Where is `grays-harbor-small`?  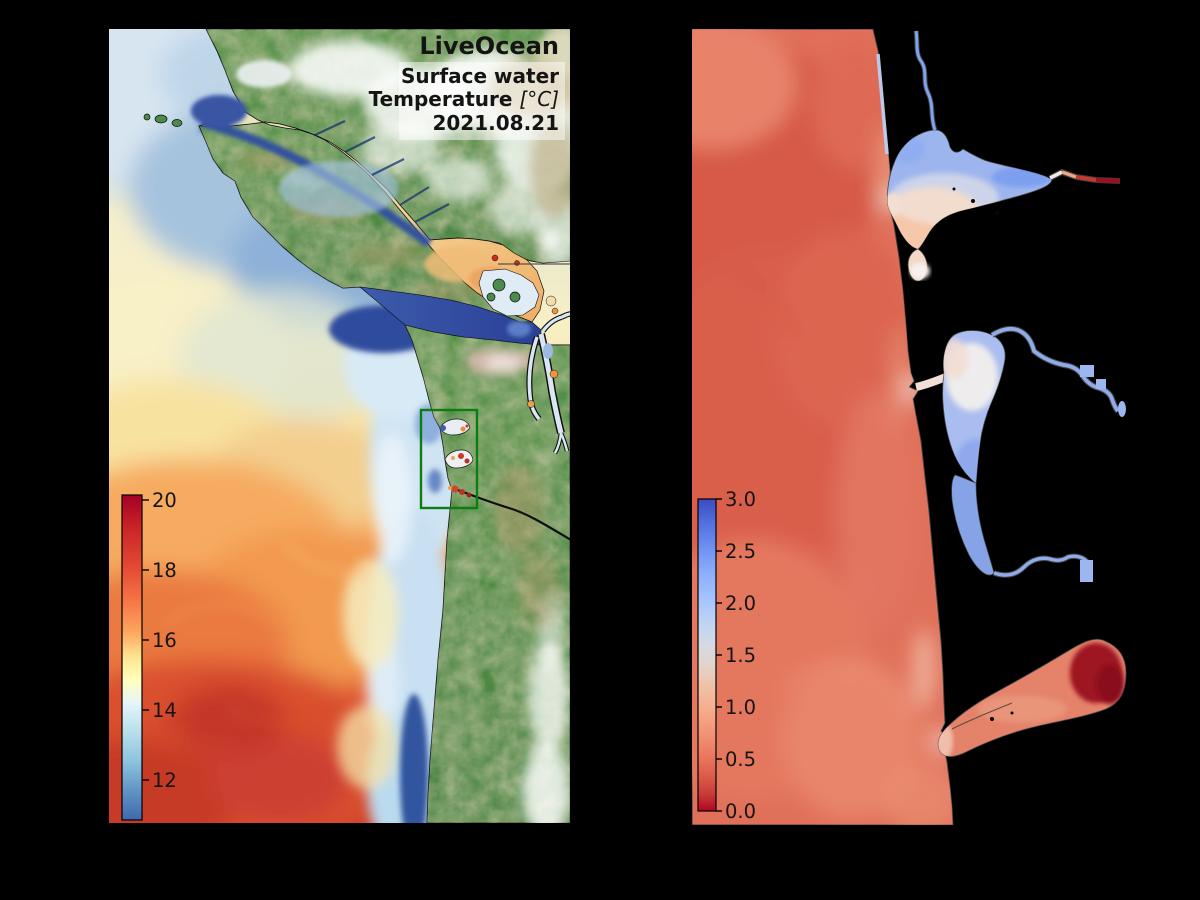 grays-harbor-small is located at coordinates (455, 427).